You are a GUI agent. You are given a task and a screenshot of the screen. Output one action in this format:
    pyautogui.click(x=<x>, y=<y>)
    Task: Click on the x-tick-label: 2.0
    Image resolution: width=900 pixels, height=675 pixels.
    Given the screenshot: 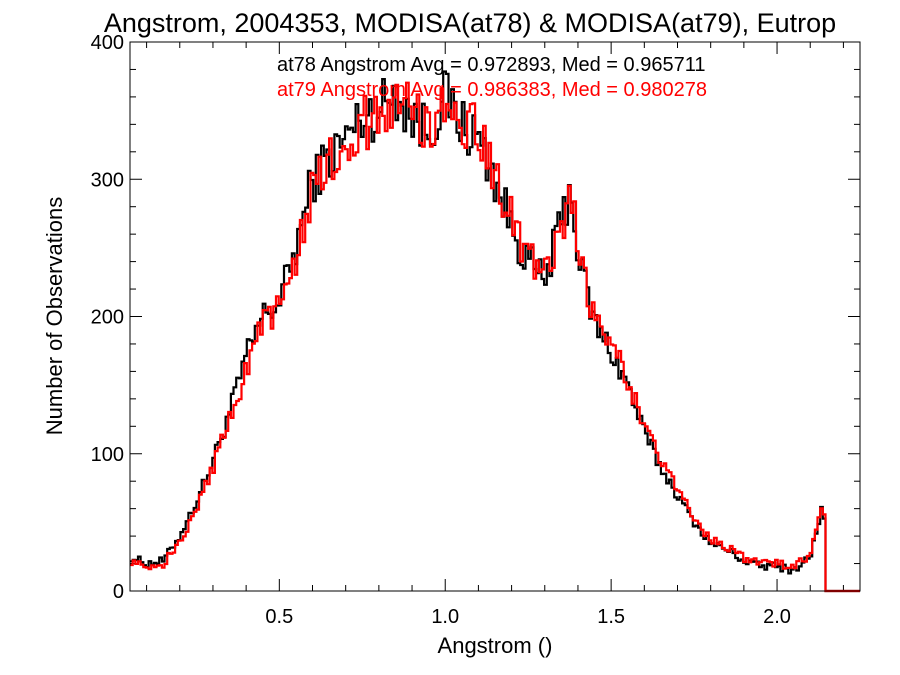 What is the action you would take?
    pyautogui.click(x=777, y=617)
    